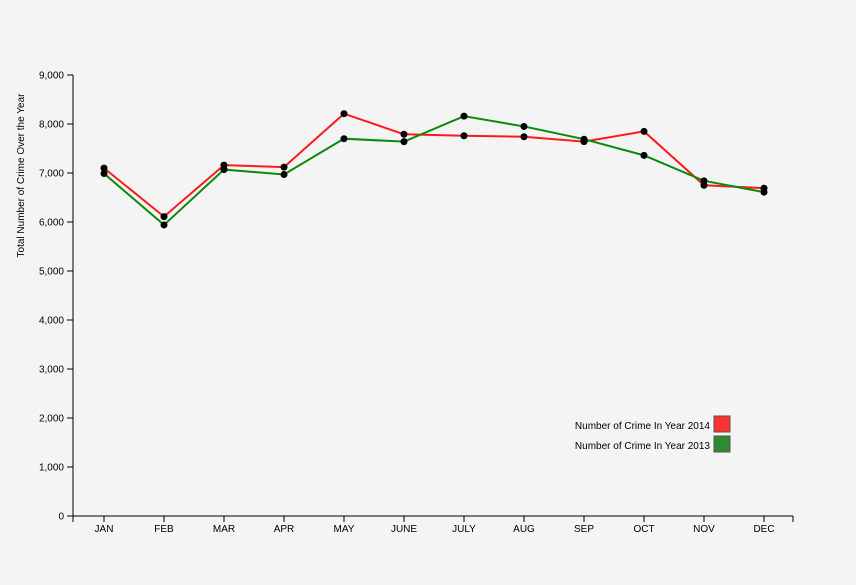 The width and height of the screenshot is (856, 585). What do you see at coordinates (51, 174) in the screenshot?
I see `y-tick-label: 7,000` at bounding box center [51, 174].